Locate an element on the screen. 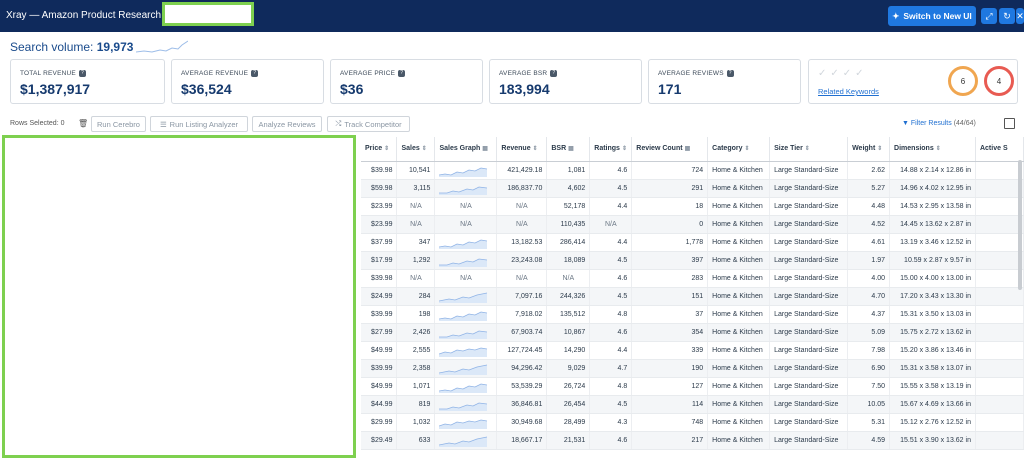  sales-sparkline is located at coordinates (463, 334).